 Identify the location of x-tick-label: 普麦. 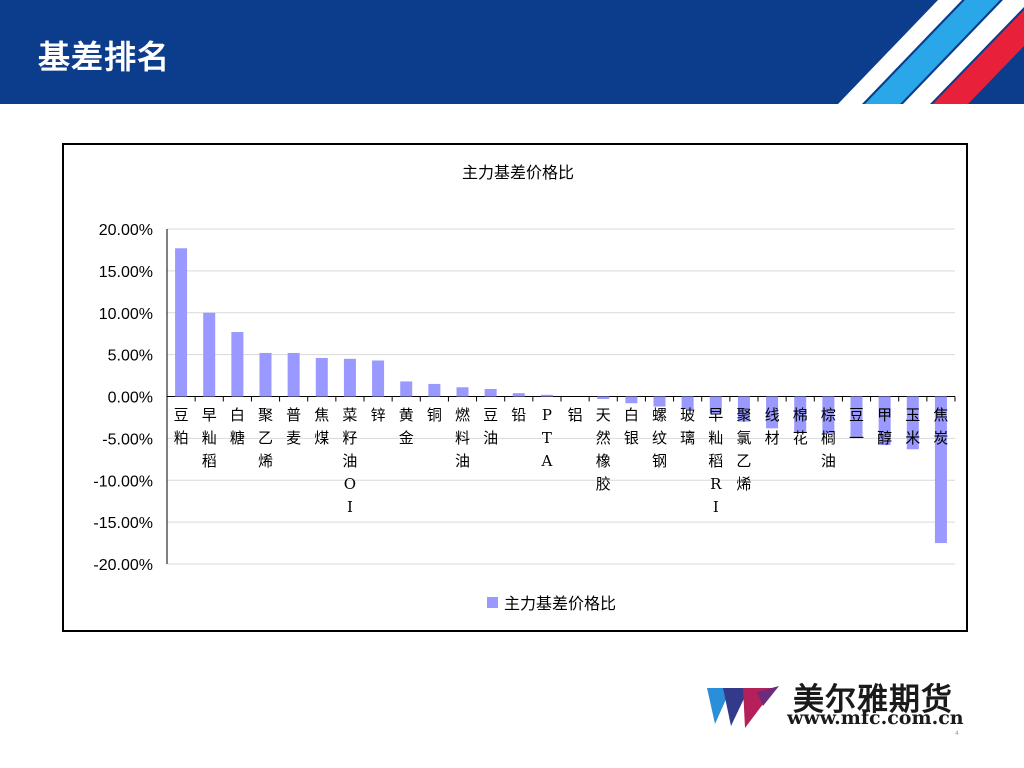
(293, 426).